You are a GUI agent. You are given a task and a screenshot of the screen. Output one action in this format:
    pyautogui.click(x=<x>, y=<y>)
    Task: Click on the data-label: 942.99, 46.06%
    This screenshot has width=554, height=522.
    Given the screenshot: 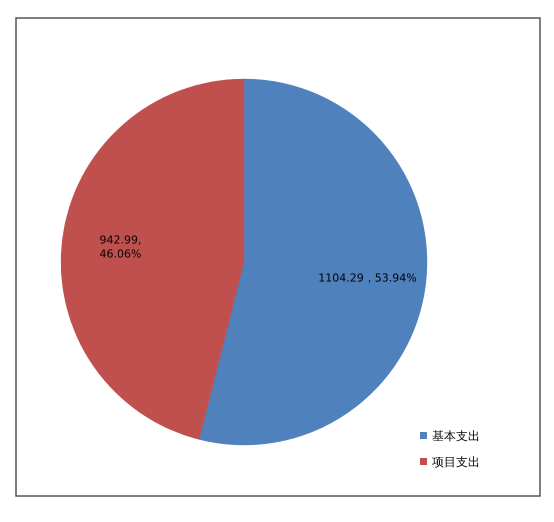 What is the action you would take?
    pyautogui.click(x=121, y=247)
    